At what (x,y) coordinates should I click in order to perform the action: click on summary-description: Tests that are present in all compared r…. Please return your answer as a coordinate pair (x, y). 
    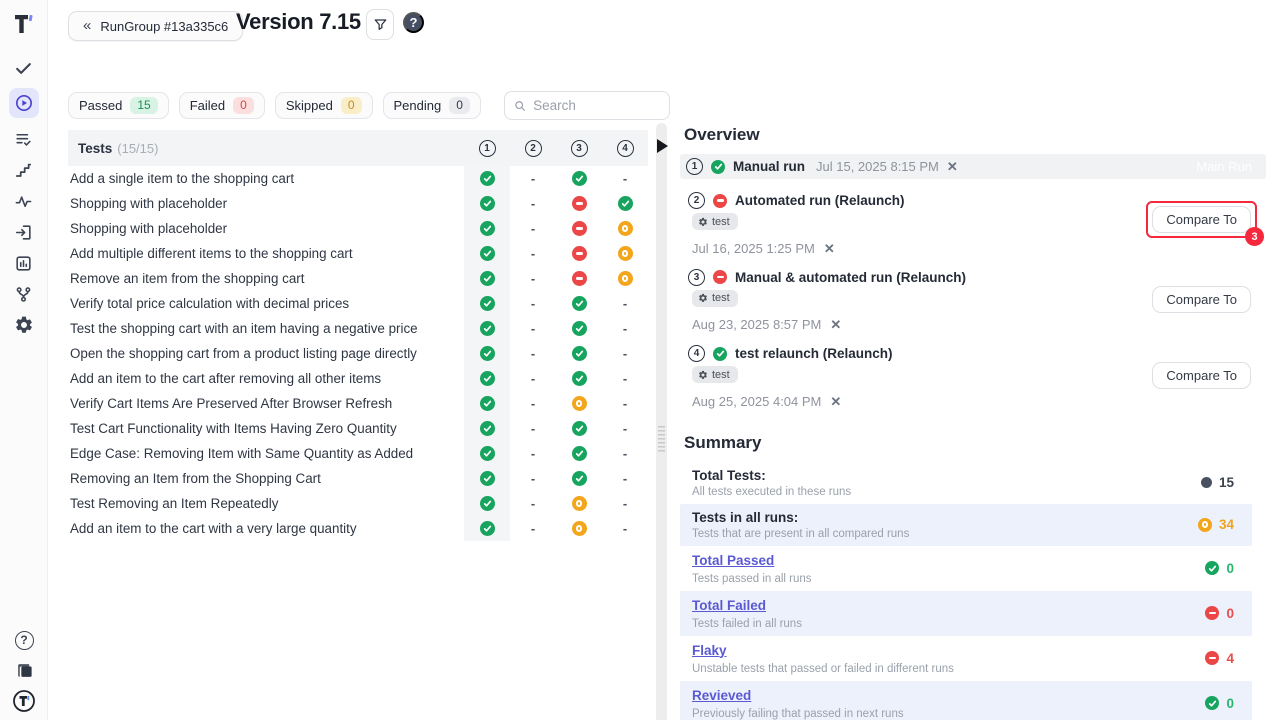
    Looking at the image, I should click on (801, 533).